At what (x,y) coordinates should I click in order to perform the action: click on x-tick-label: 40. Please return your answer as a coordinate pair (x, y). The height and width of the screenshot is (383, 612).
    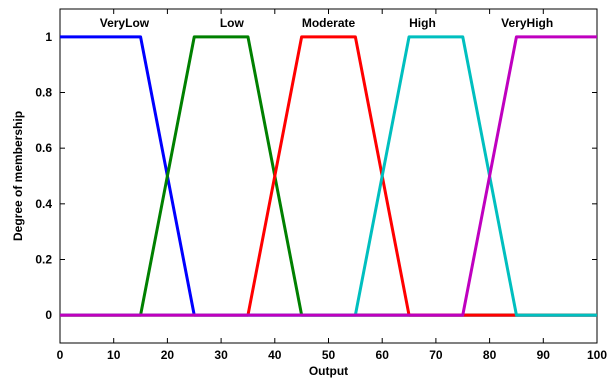
    Looking at the image, I should click on (275, 355).